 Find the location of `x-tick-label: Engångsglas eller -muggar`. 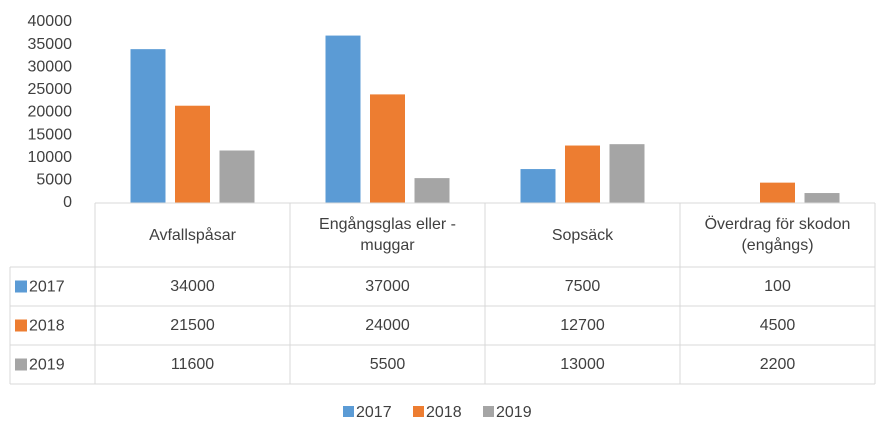

x-tick-label: Engångsglas eller -muggar is located at coordinates (387, 235).